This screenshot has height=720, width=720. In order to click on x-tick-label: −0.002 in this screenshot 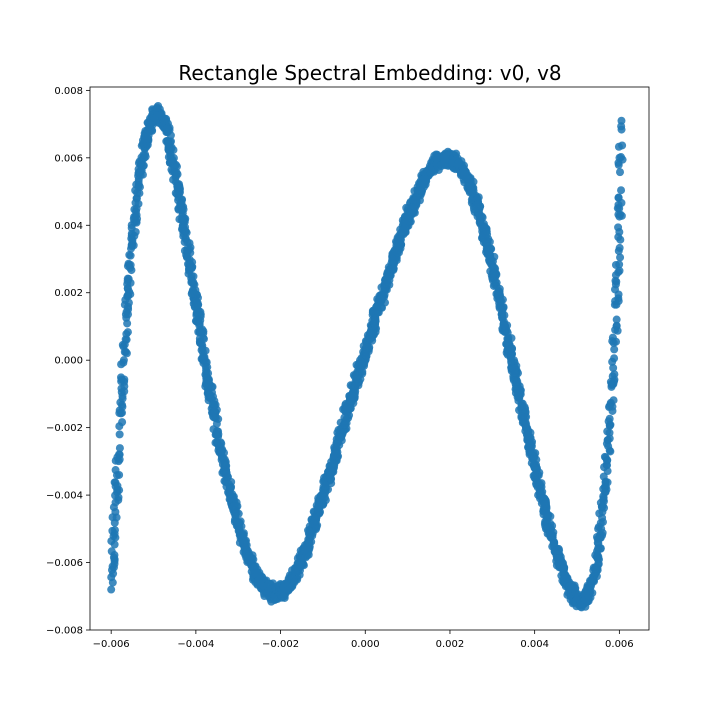, I will do `click(280, 644)`.